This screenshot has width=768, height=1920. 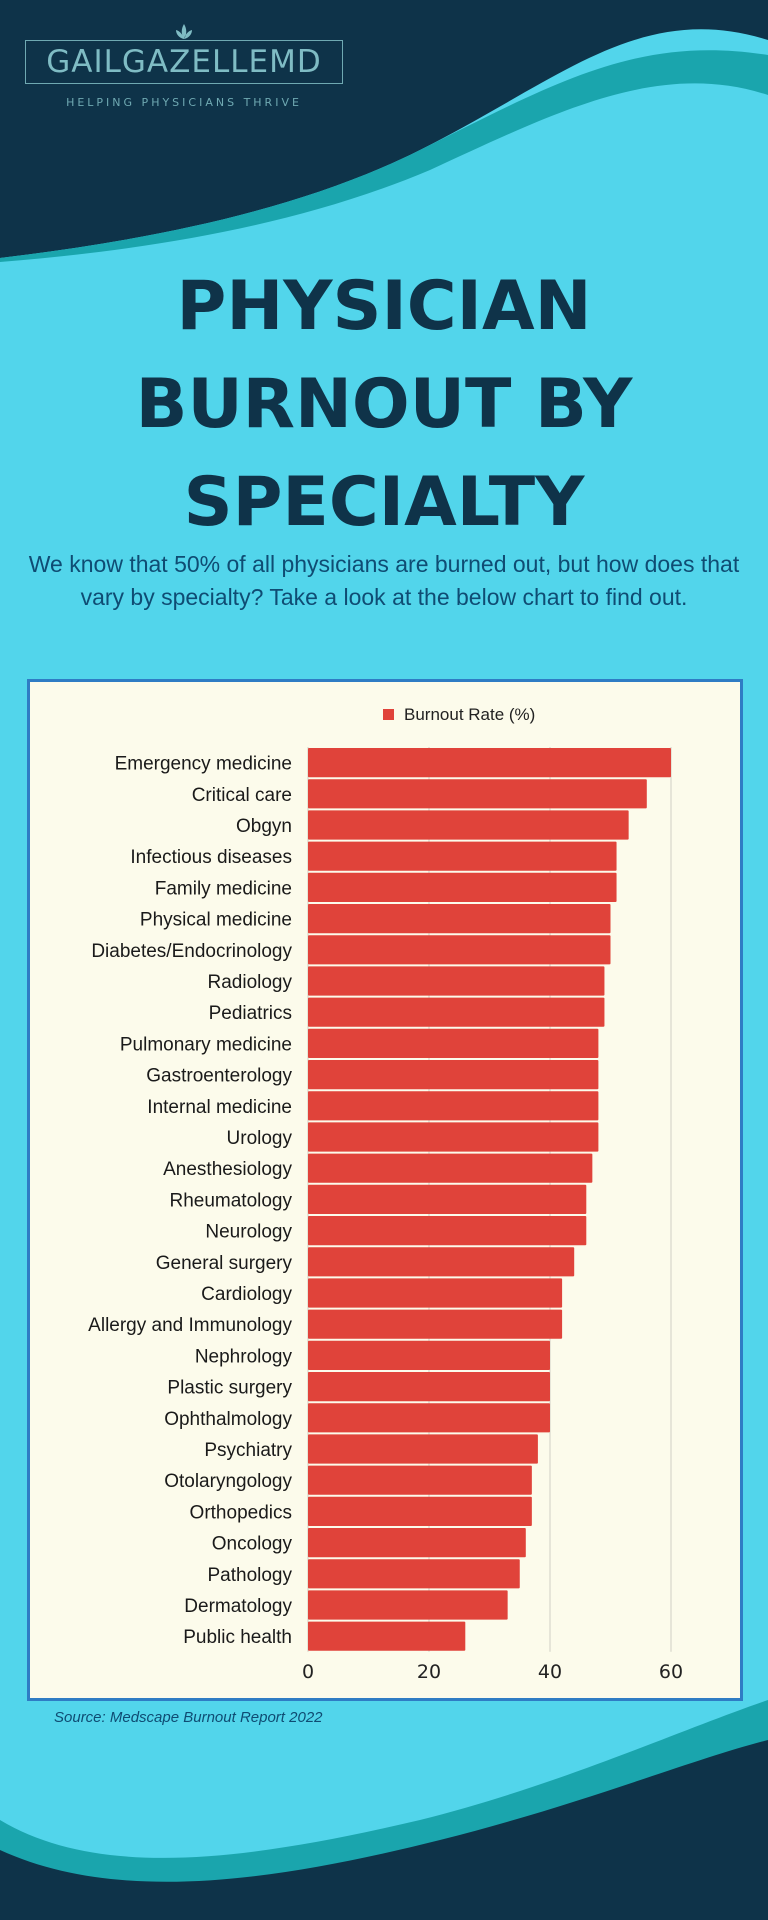 What do you see at coordinates (260, 1138) in the screenshot?
I see `category-label: Urology` at bounding box center [260, 1138].